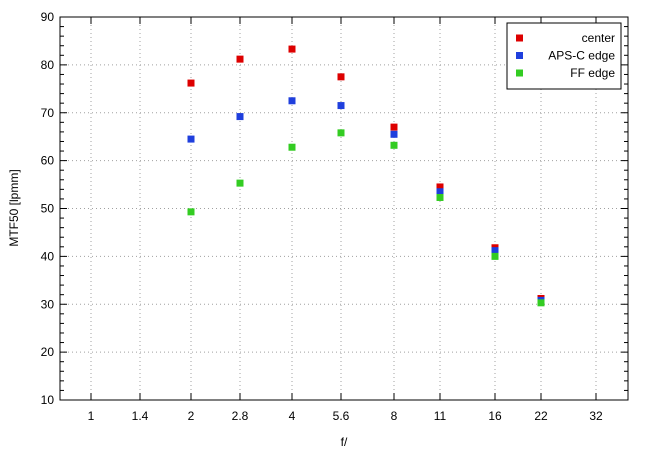 The width and height of the screenshot is (650, 455). What do you see at coordinates (48, 65) in the screenshot?
I see `y-tick-label: 80` at bounding box center [48, 65].